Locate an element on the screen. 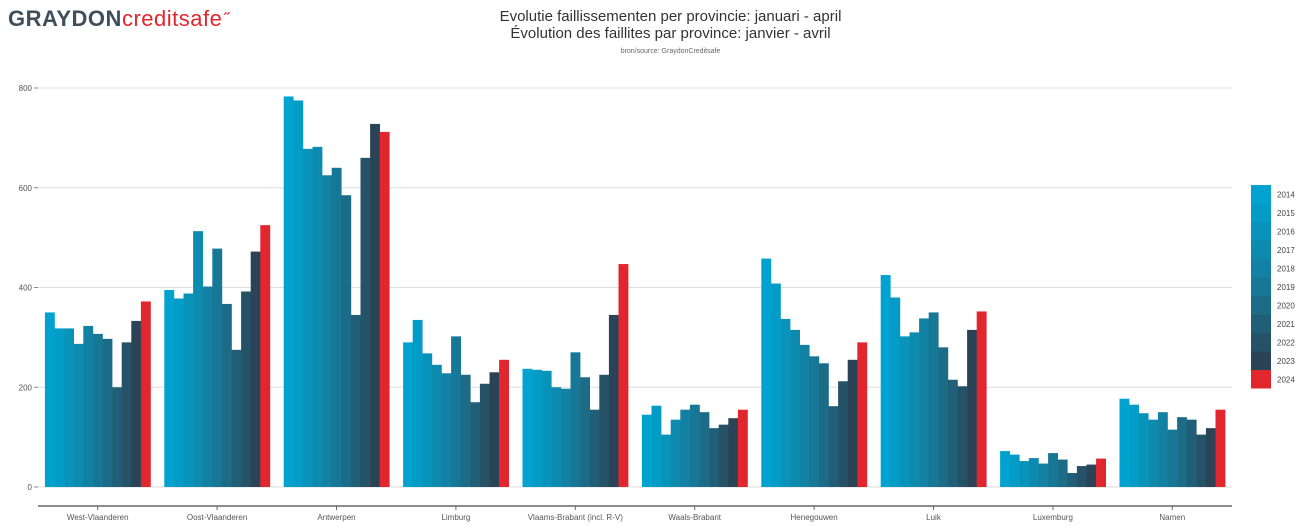  x-tick-label: Luik is located at coordinates (934, 517).